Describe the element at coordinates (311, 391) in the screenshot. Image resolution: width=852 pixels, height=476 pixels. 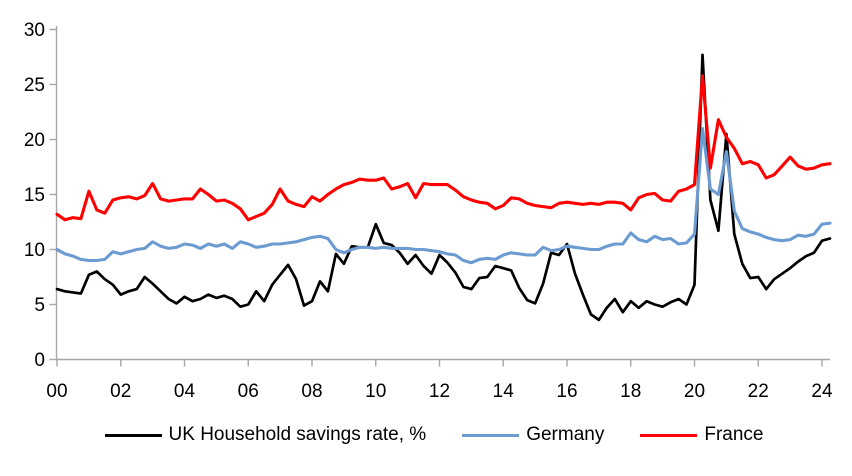
I see `x-axis-tick-label: 08` at that location.